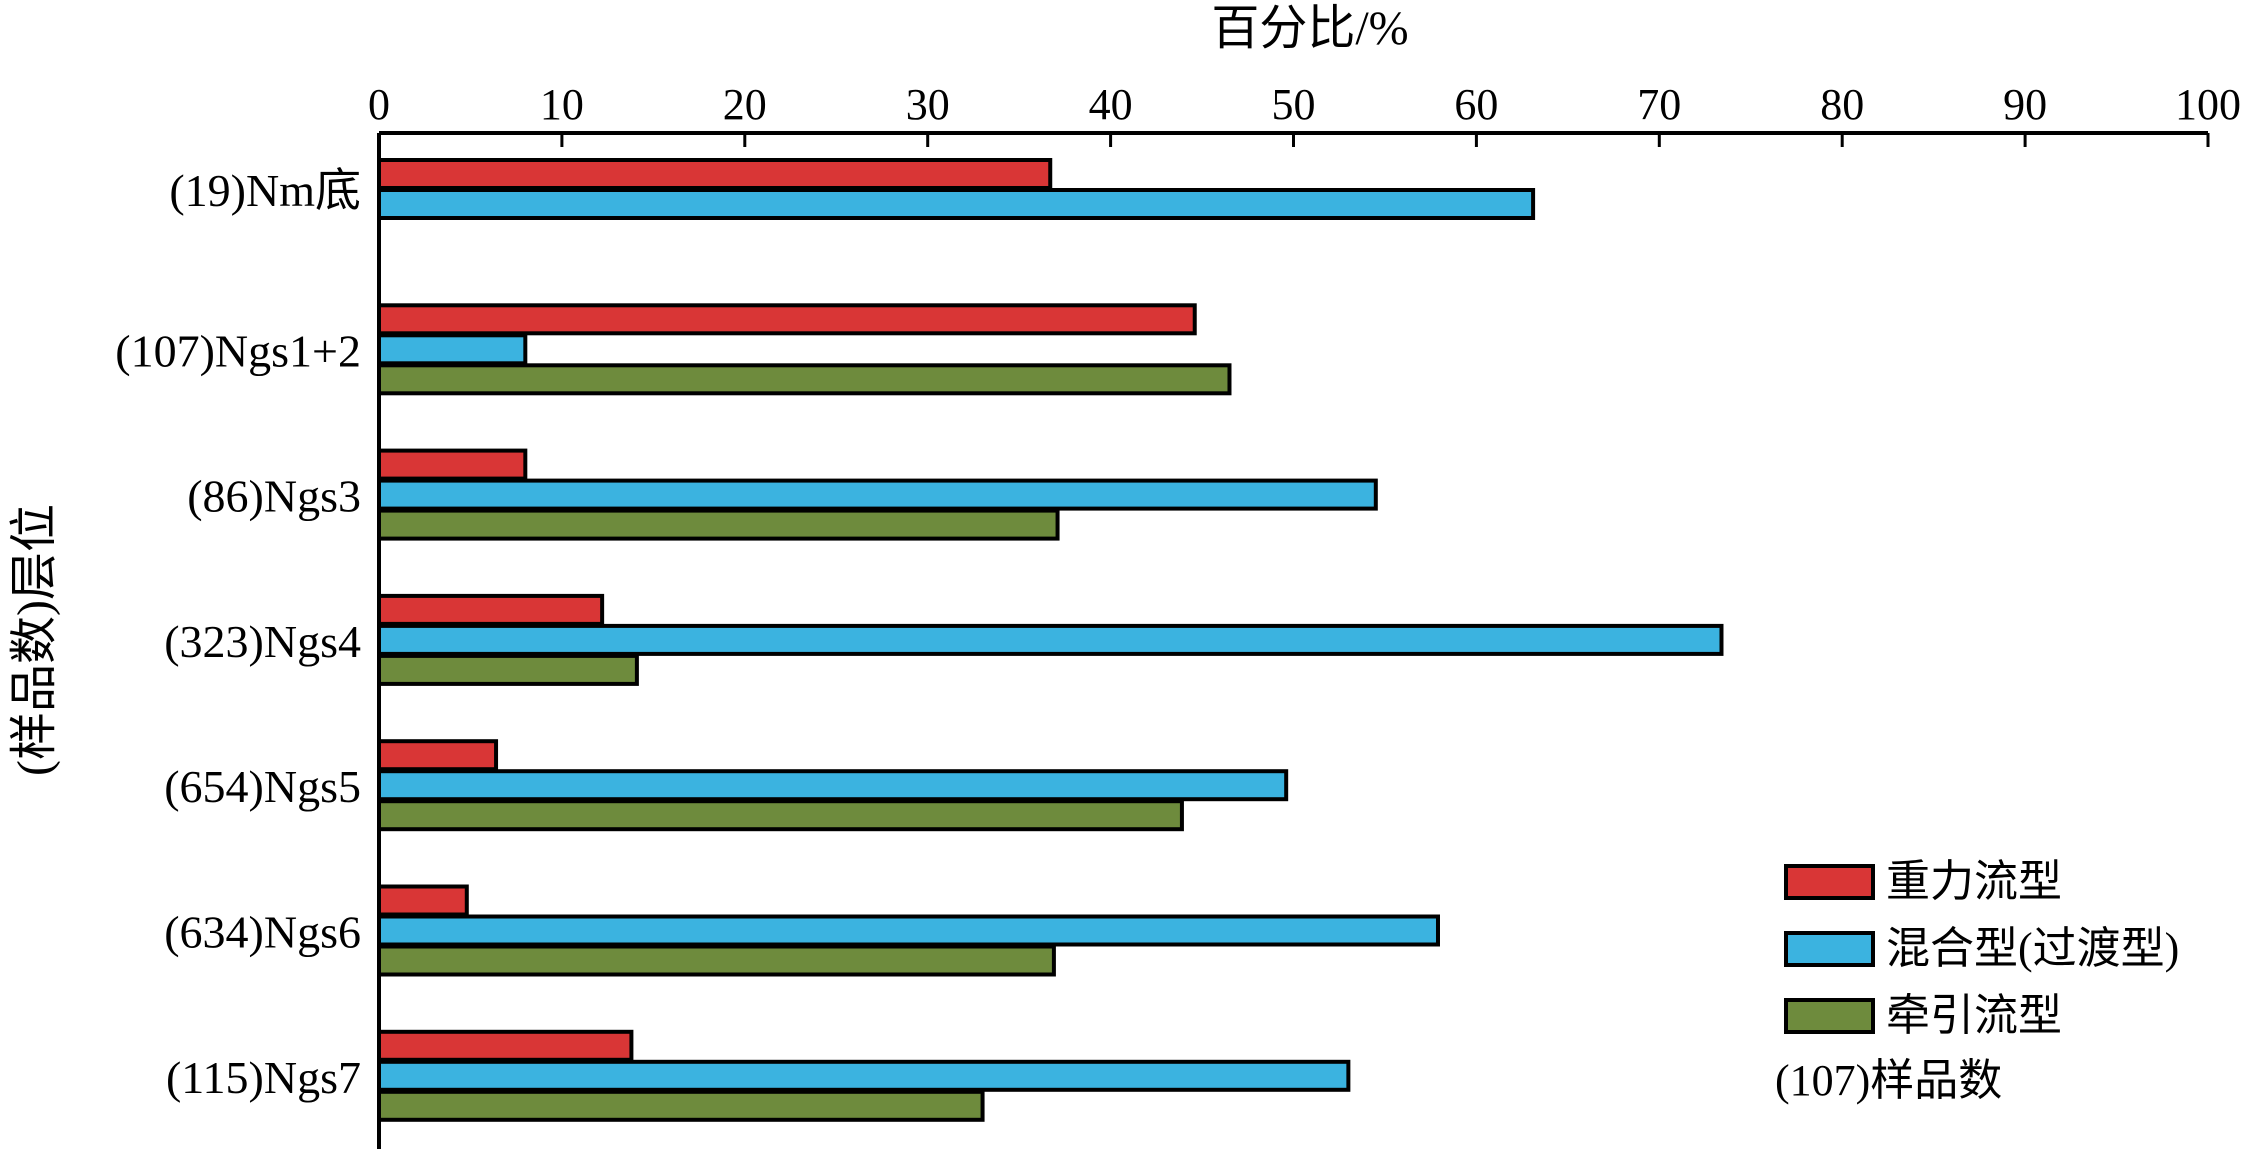 This screenshot has height=1149, width=2248. What do you see at coordinates (1974, 881) in the screenshot?
I see `legend-label: 重力流型` at bounding box center [1974, 881].